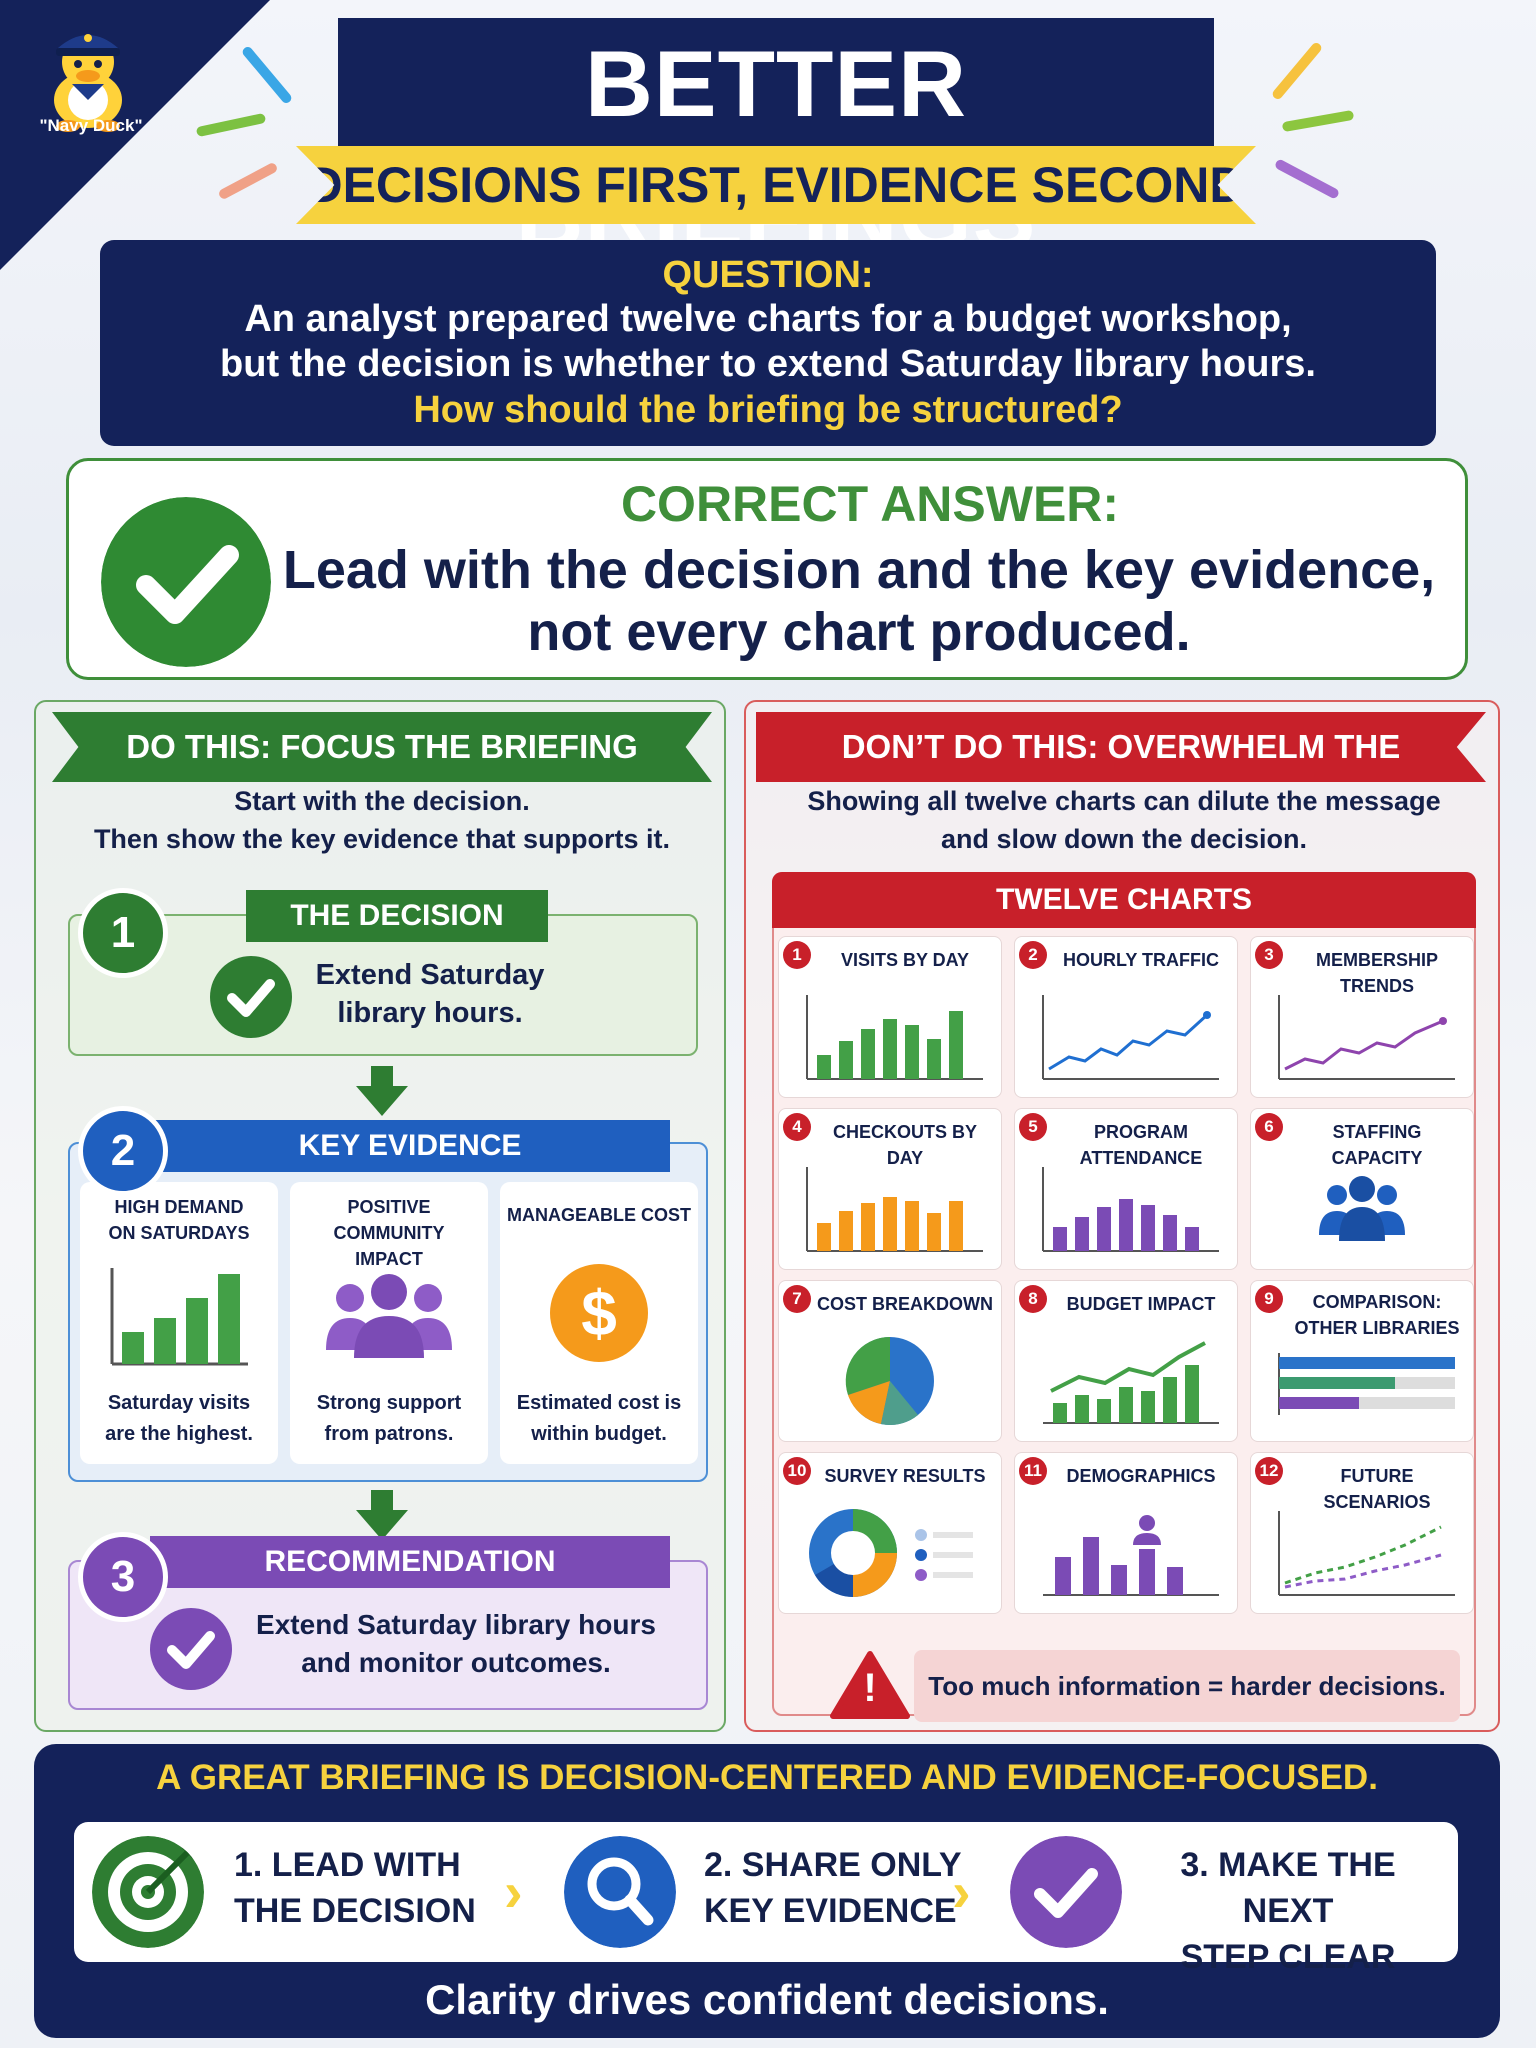 This screenshot has width=1536, height=2048. What do you see at coordinates (905, 1304) in the screenshot?
I see `tile-title: COST BREAKDOWN` at bounding box center [905, 1304].